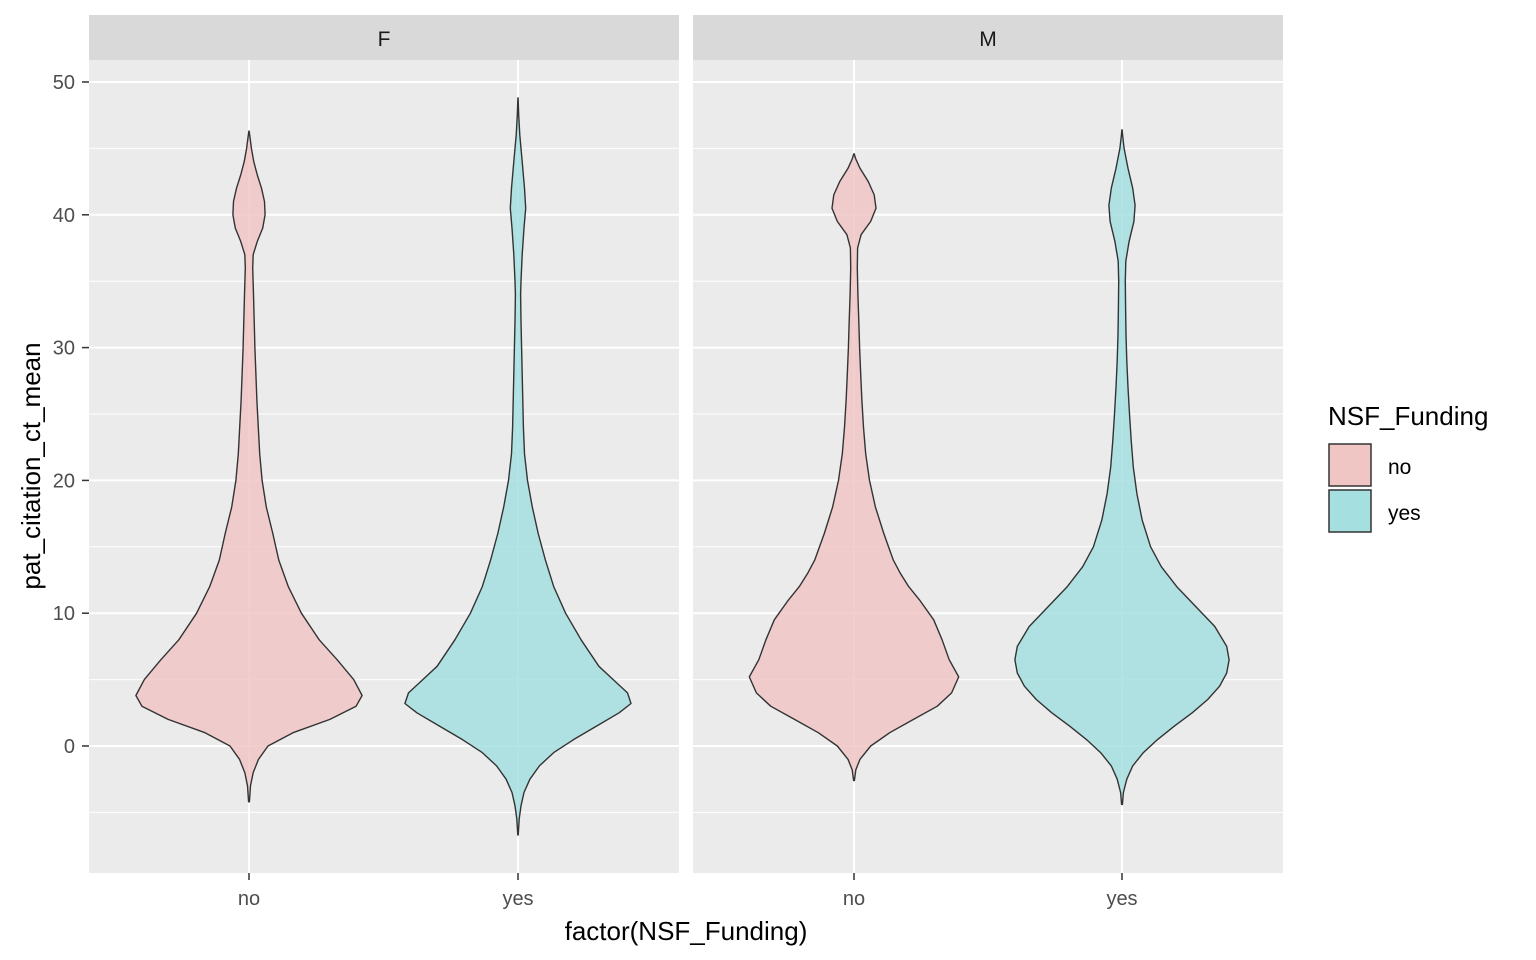 The image size is (1536, 960). I want to click on legend: NSF_Funding no yes, so click(1408, 466).